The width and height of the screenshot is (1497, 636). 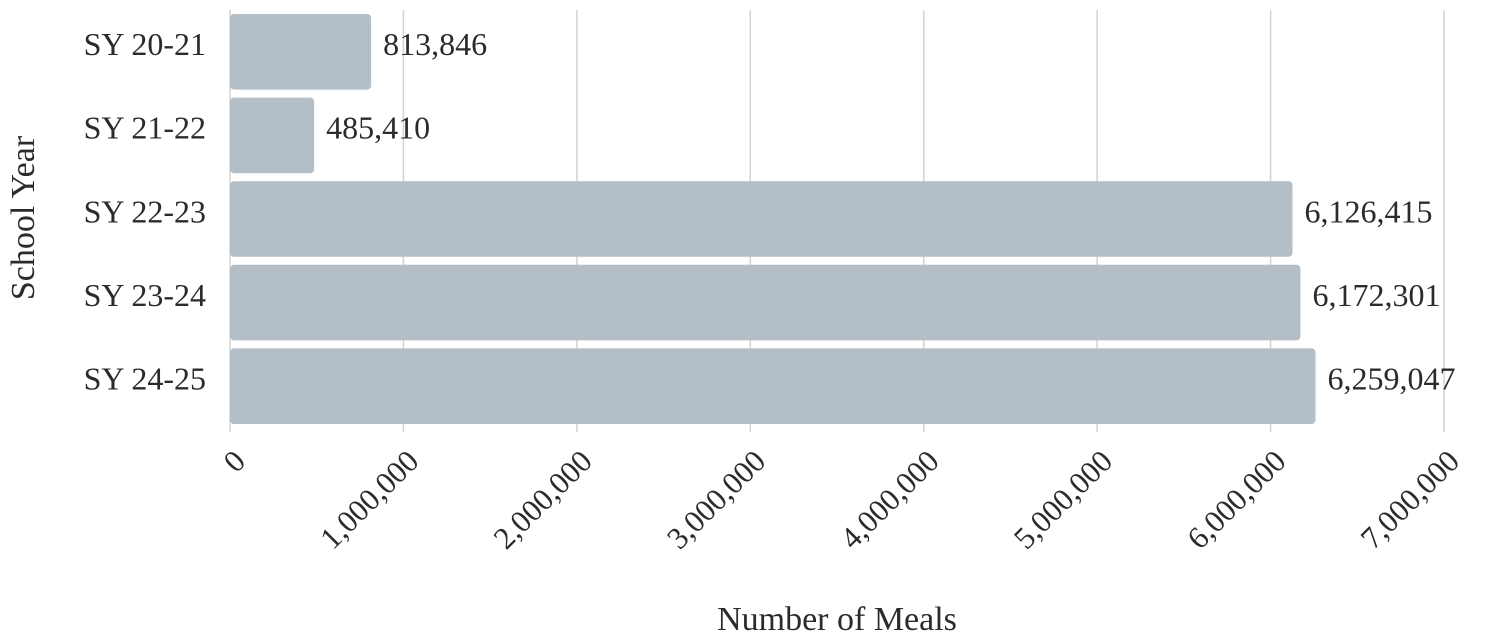 I want to click on y-tick-label: SY 21-22, so click(x=145, y=128).